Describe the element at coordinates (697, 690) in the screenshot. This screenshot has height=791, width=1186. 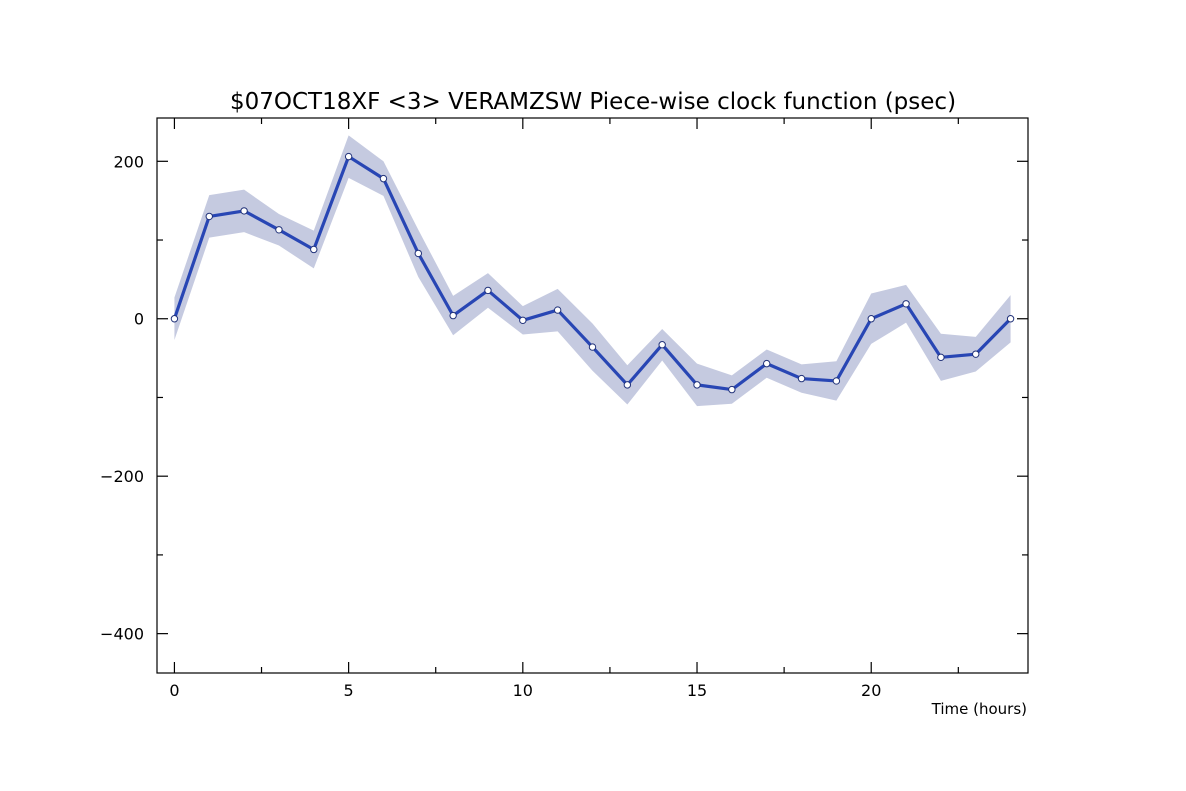
I see `x-tick-label: 15` at that location.